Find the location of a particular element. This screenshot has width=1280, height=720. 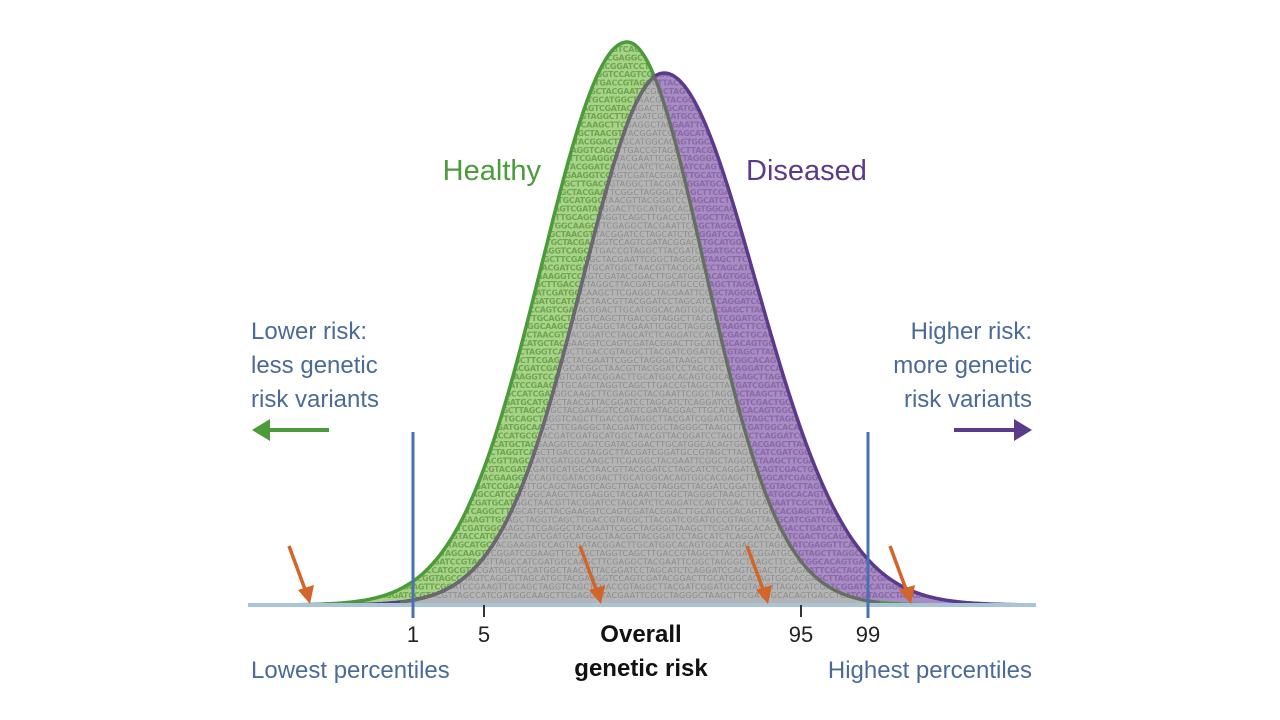

lower-risk-line-1: Lower risk: is located at coordinates (309, 331).